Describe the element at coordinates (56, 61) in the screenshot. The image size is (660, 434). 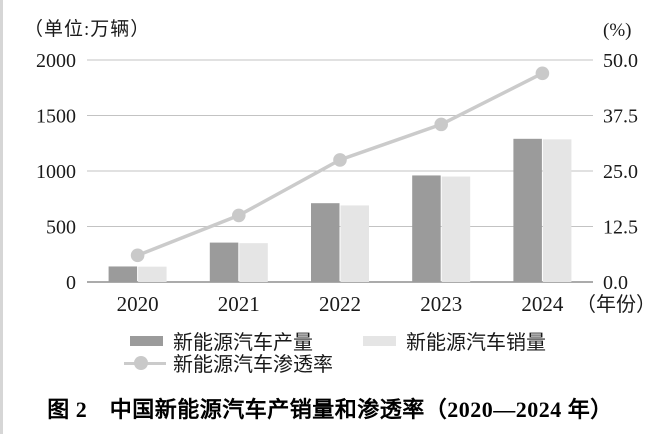
I see `left-axis-tick-label: 2000` at that location.